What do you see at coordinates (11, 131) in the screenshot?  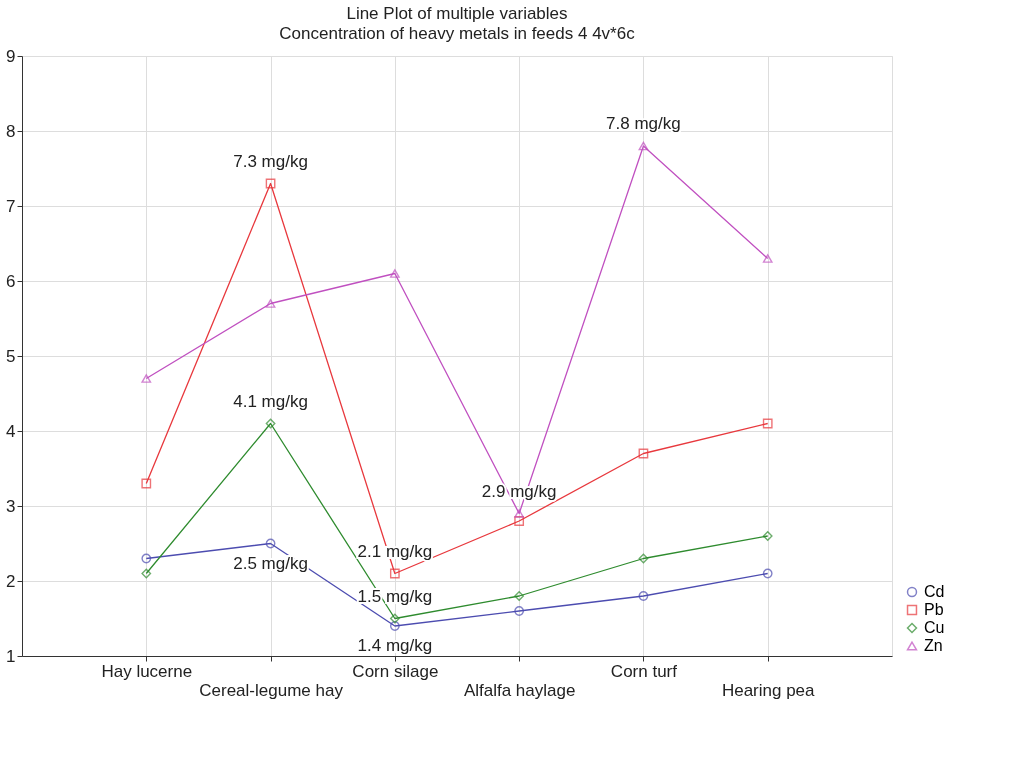 I see `y-tick-label: 8` at bounding box center [11, 131].